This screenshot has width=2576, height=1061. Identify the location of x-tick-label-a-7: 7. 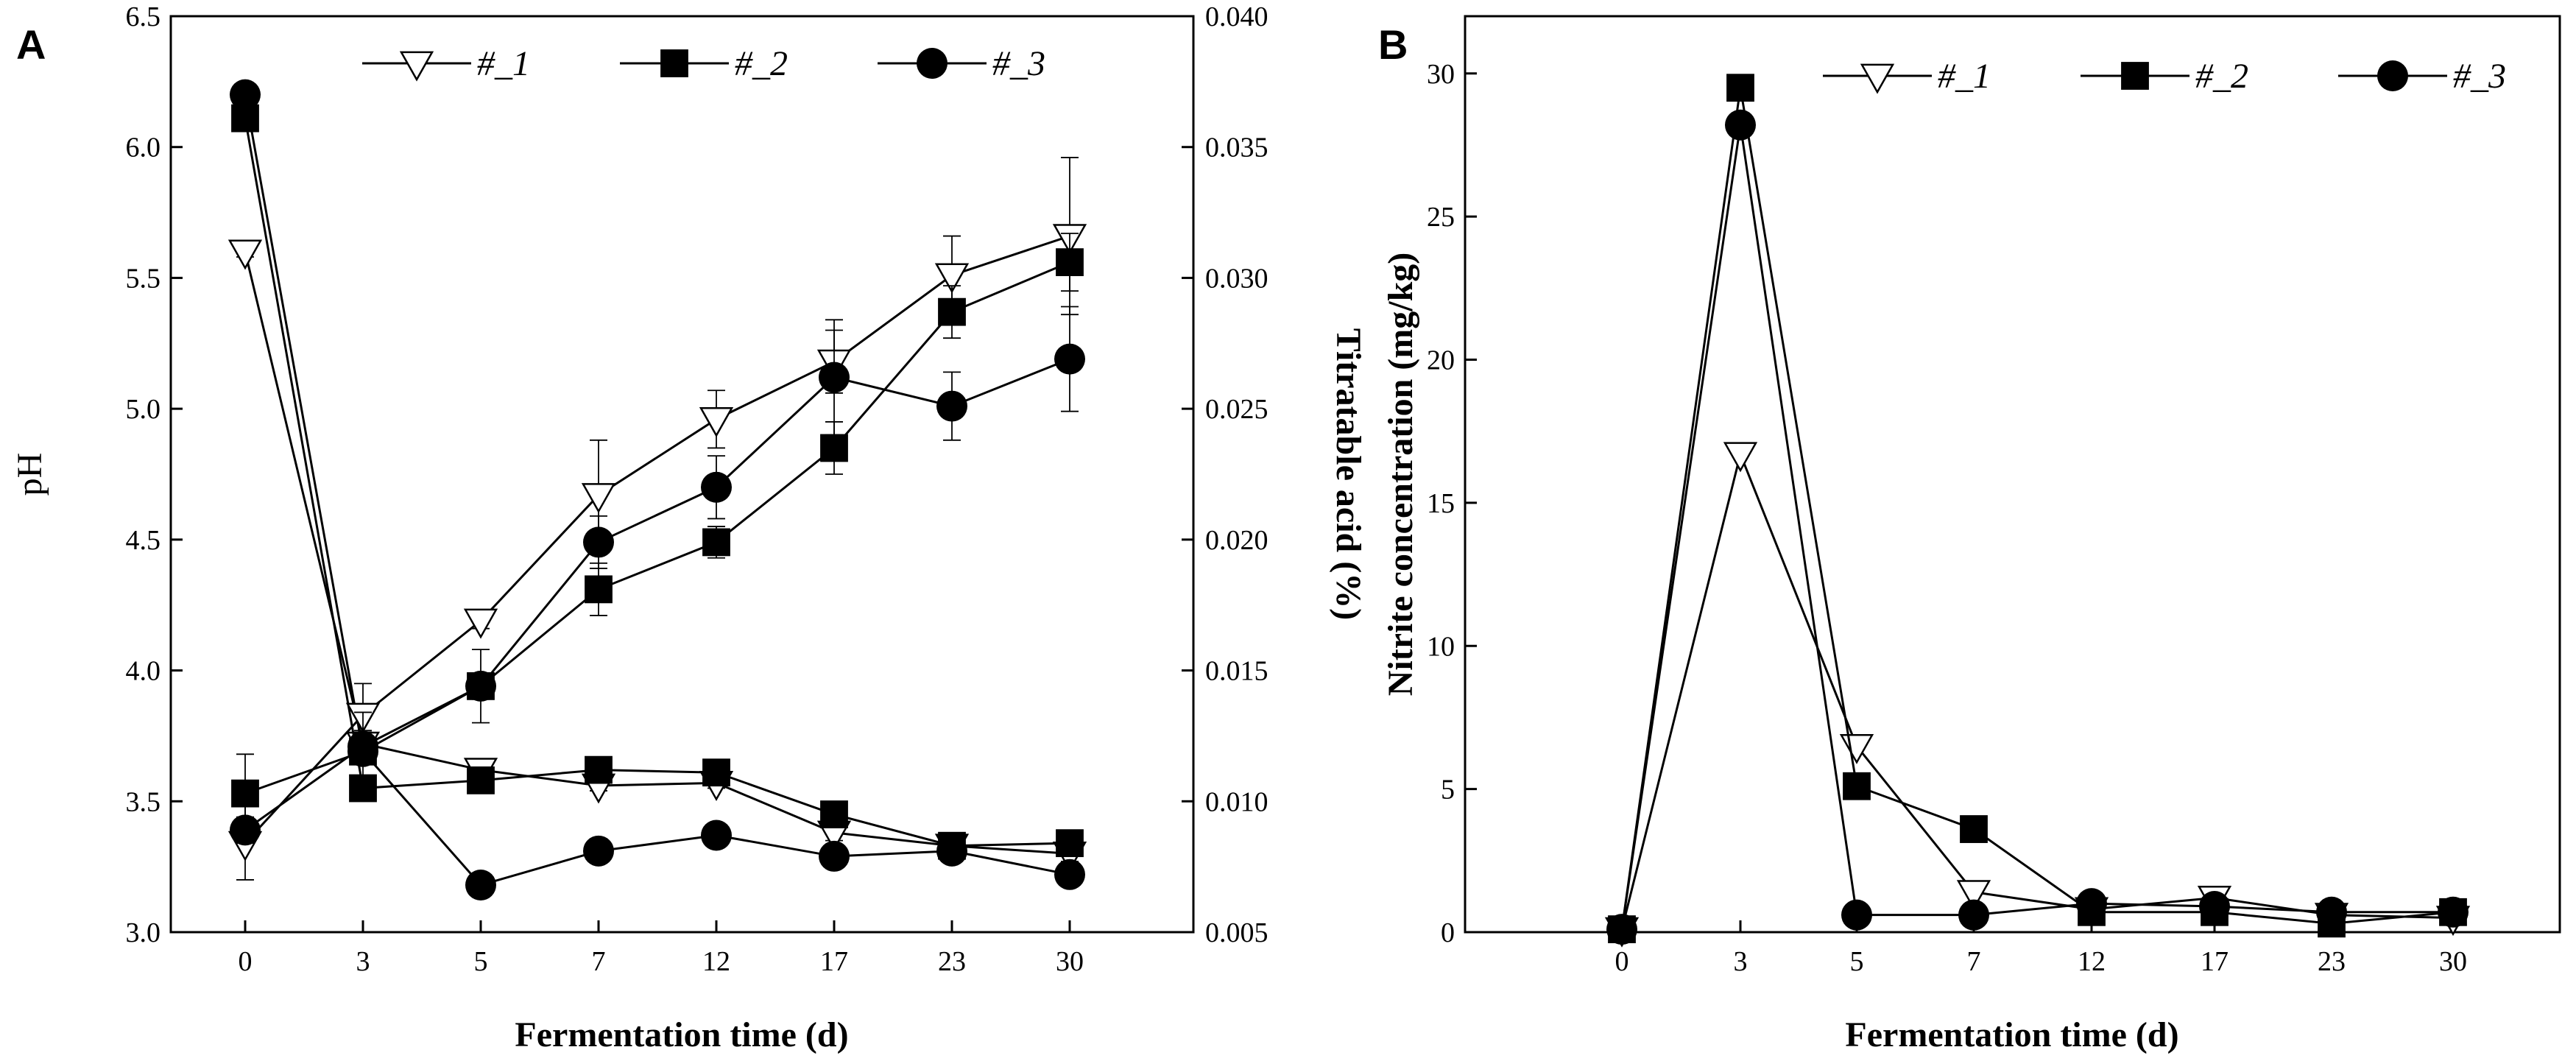
(599, 962).